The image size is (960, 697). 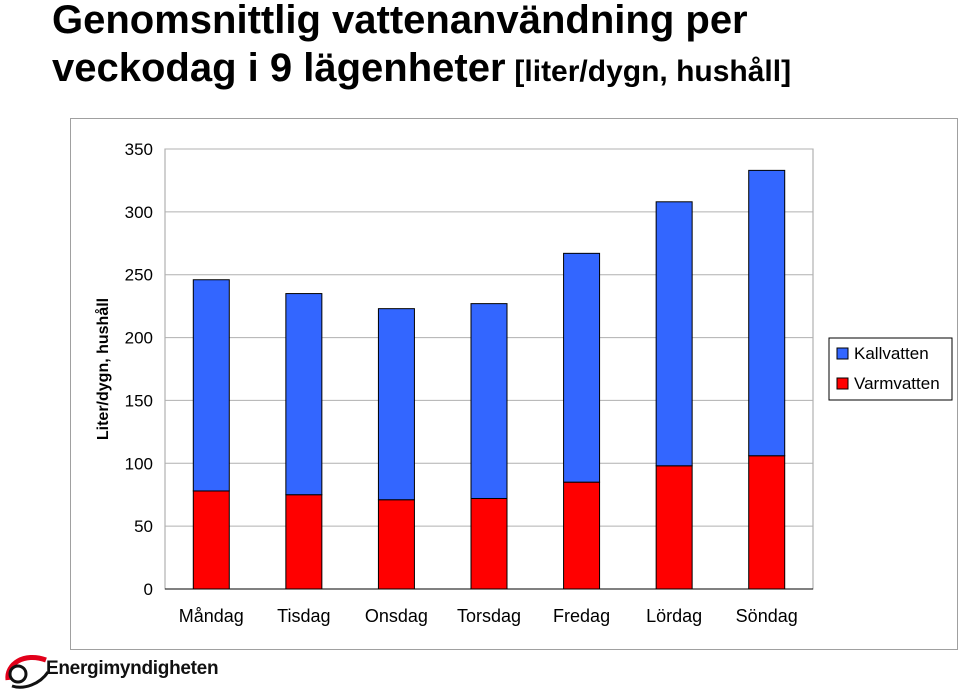 What do you see at coordinates (139, 149) in the screenshot?
I see `y-tick-label: 350` at bounding box center [139, 149].